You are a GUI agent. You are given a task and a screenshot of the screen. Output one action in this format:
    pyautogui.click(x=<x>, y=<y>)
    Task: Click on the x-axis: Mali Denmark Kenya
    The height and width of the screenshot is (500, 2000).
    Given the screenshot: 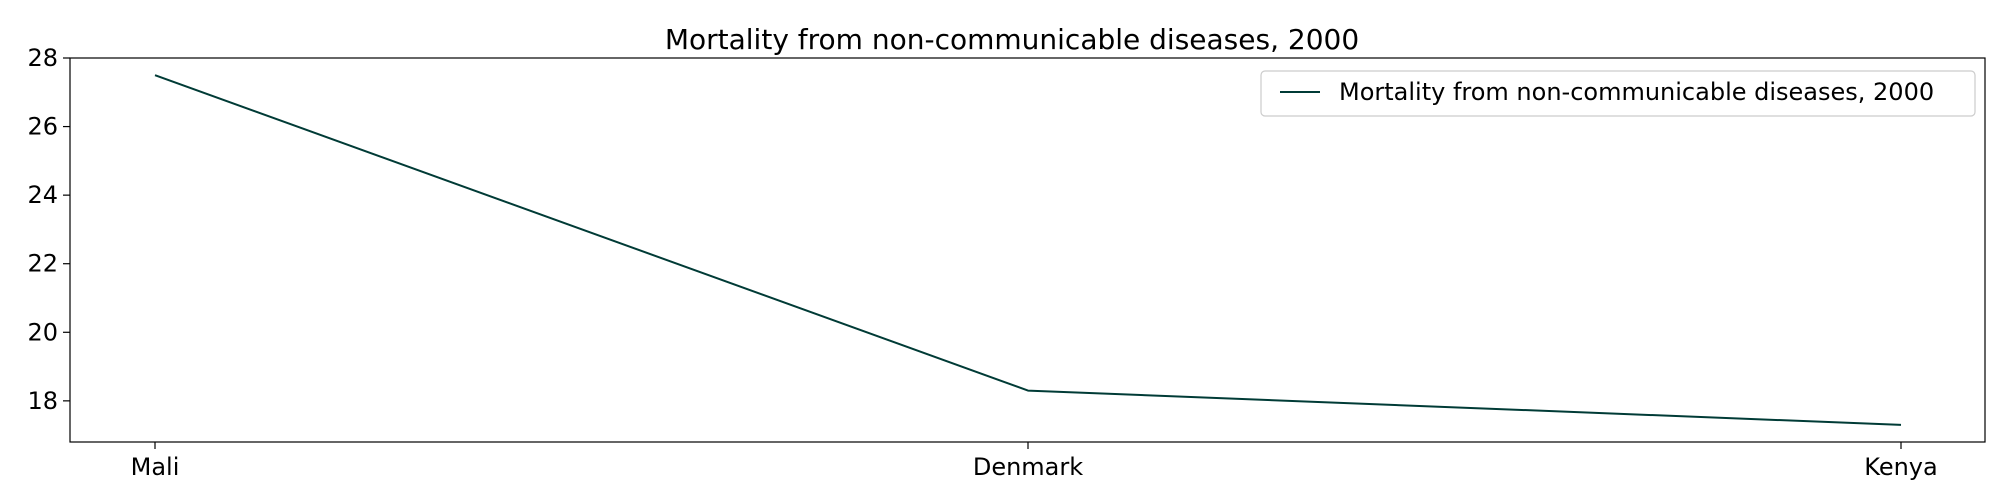 What is the action you would take?
    pyautogui.click(x=1034, y=461)
    